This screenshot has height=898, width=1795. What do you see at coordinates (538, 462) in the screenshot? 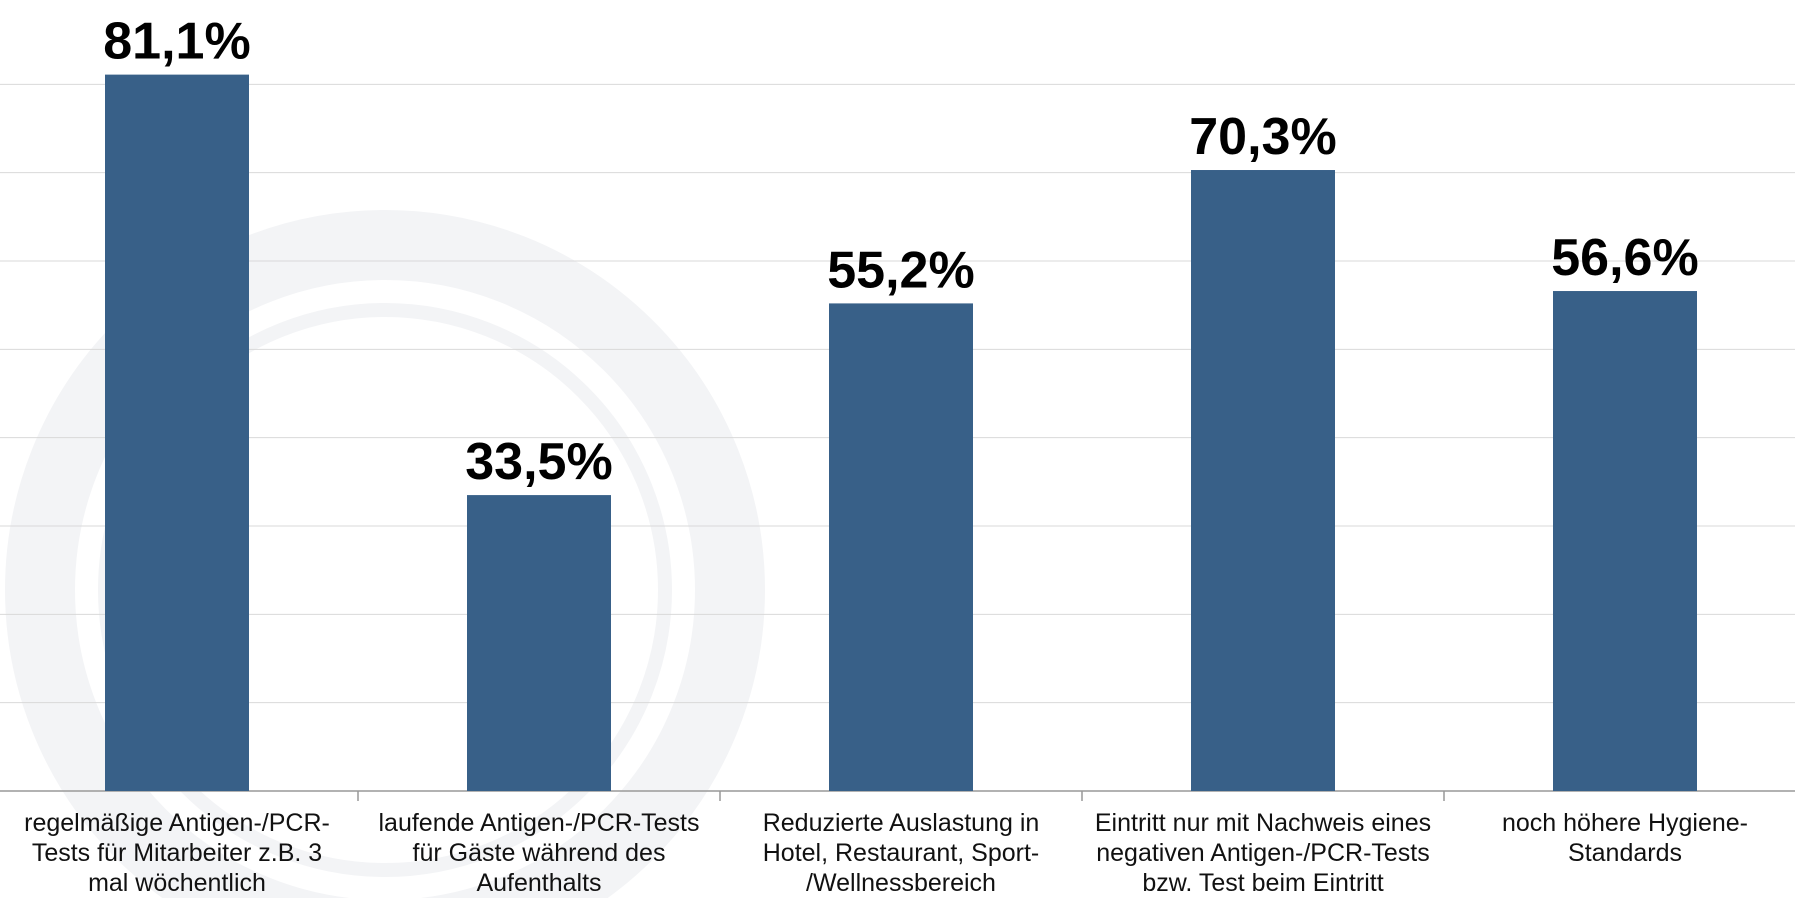
I see `value-label: 33,5%` at bounding box center [538, 462].